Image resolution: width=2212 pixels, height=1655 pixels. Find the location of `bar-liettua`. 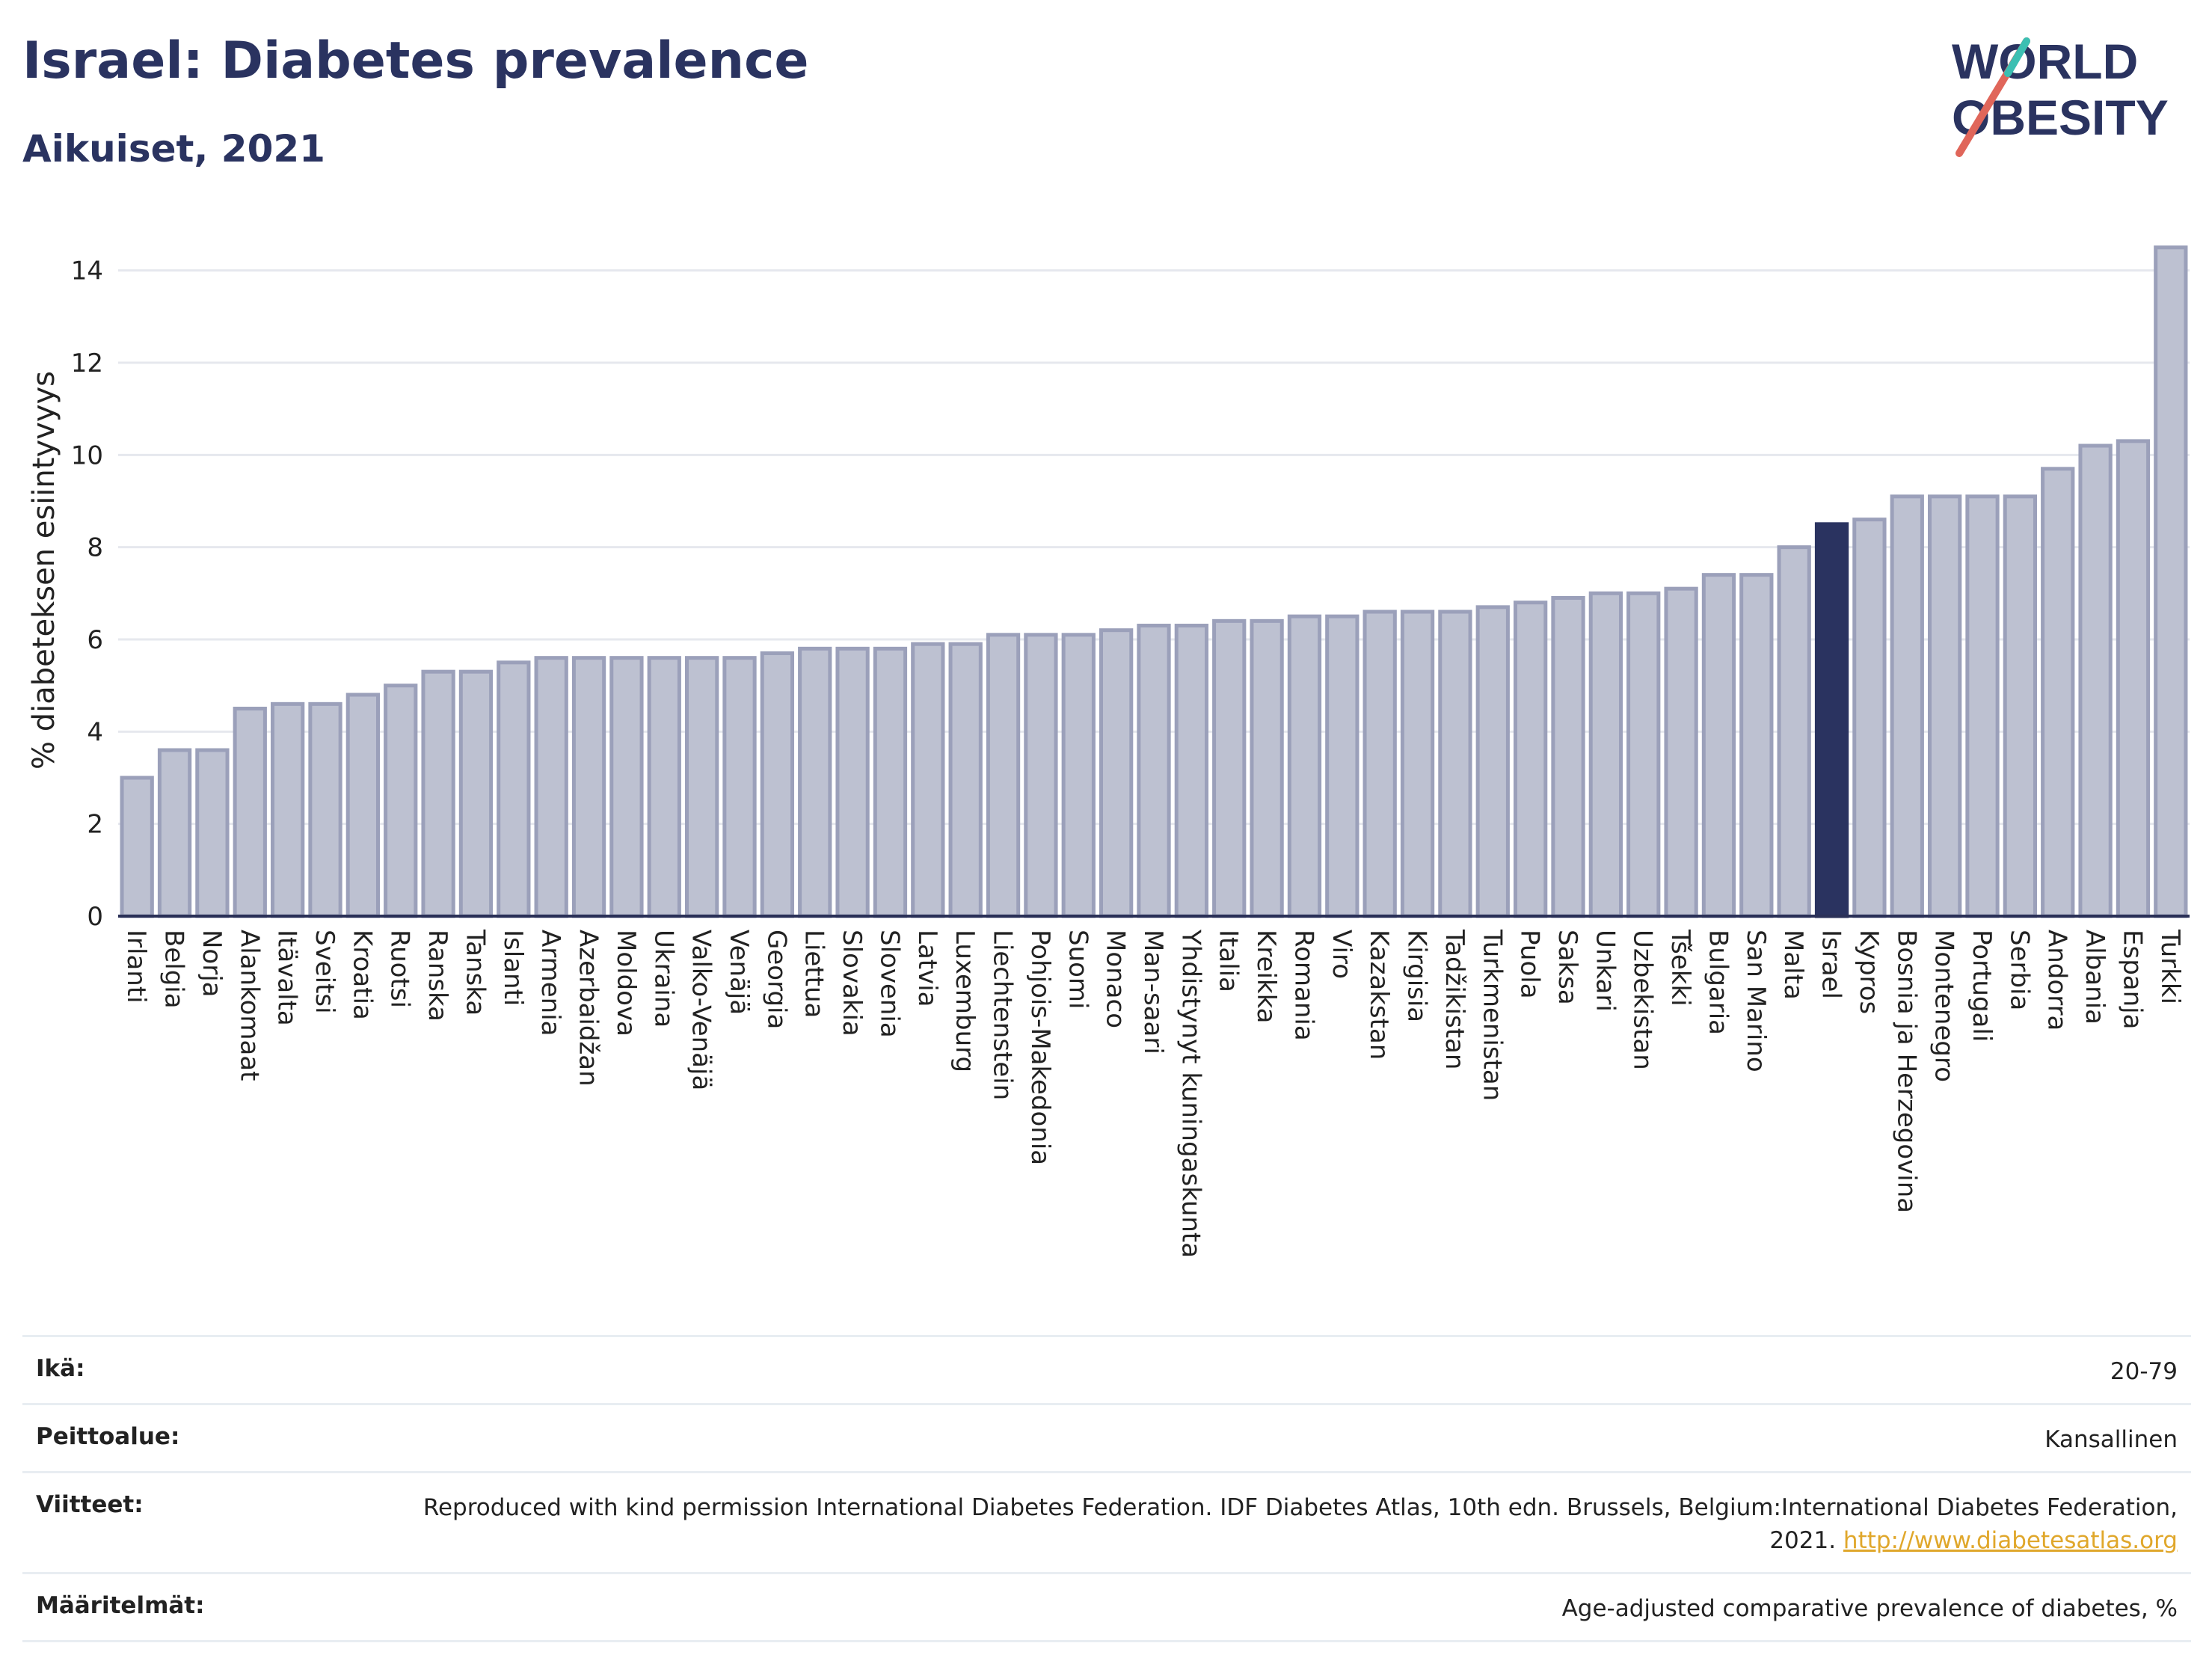

bar-liettua is located at coordinates (815, 782).